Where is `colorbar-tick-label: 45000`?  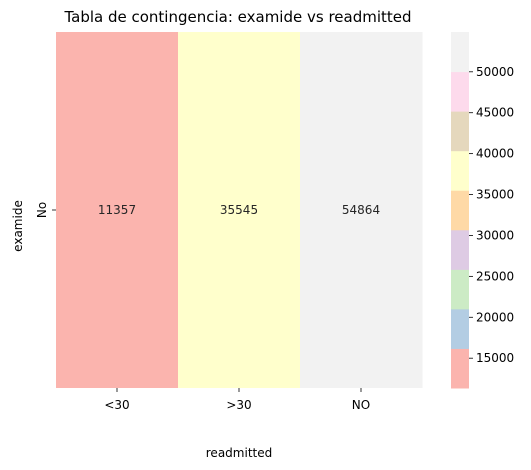 colorbar-tick-label: 45000 is located at coordinates (495, 113).